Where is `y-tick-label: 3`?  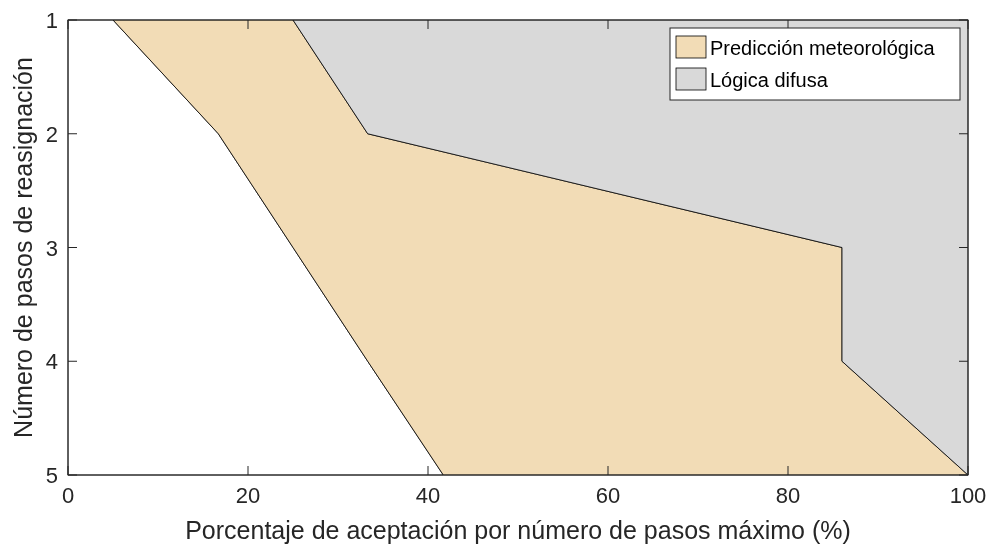 y-tick-label: 3 is located at coordinates (51, 248).